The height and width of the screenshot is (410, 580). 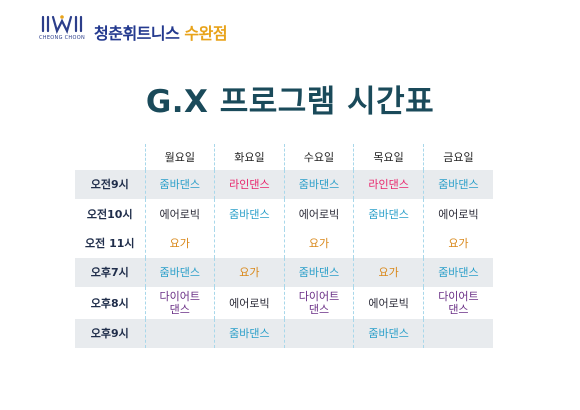 I want to click on table-row: 오전9시 줌바댄스 라인댄스 줌바댄스 라인댄스 줌바댄스, so click(x=284, y=184).